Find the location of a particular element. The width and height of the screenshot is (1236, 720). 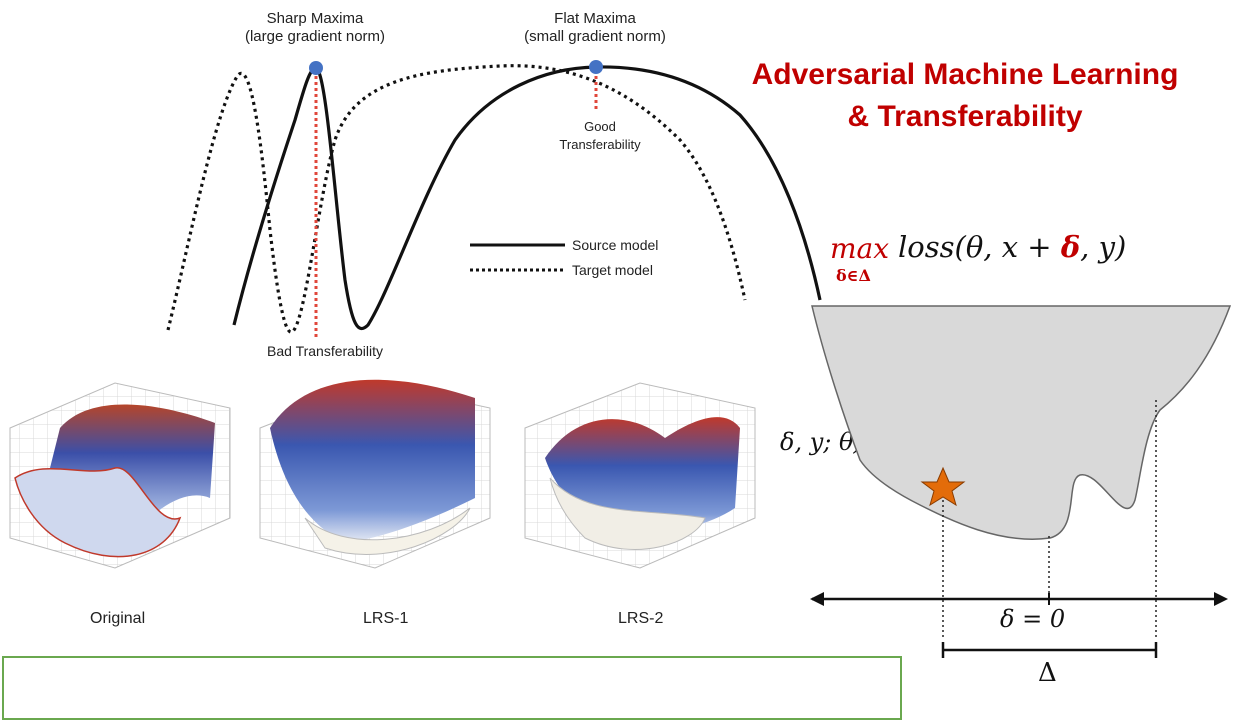

max-loss-formula: max δ∈Δ loss(θ, x + δ, y) is located at coordinates (978, 257).